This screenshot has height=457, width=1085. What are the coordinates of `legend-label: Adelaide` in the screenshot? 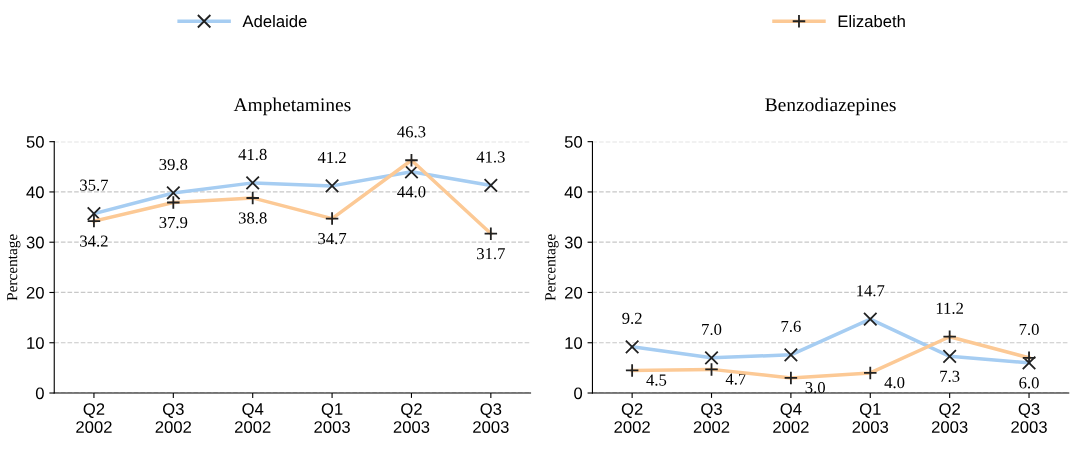 It's located at (274, 21).